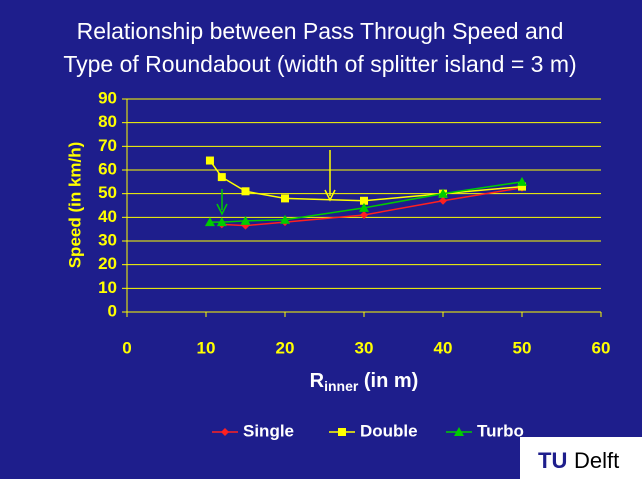  I want to click on x-tick-label: 60, so click(601, 347).